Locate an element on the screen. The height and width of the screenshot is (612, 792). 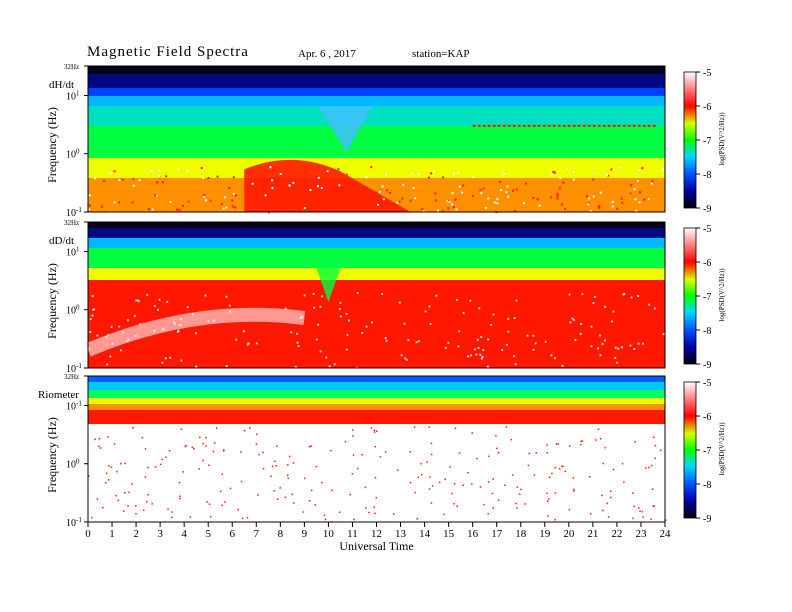
blue-gap is located at coordinates (345, 129).